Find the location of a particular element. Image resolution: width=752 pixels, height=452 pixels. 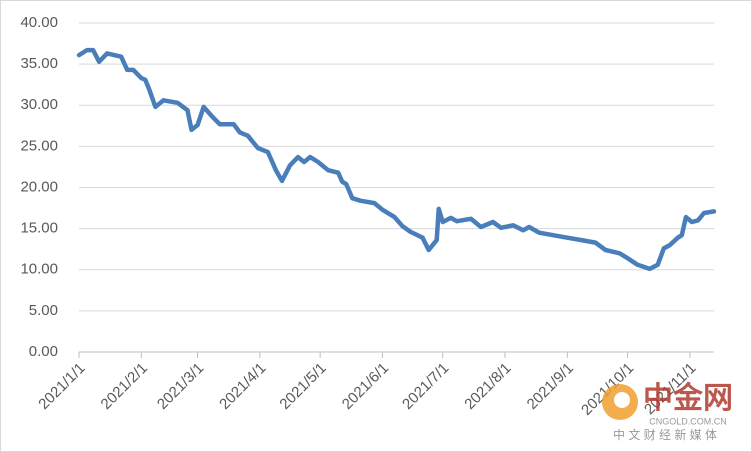

watermark-tagline: 中 文 财 经 新 媒 体 is located at coordinates (665, 434).